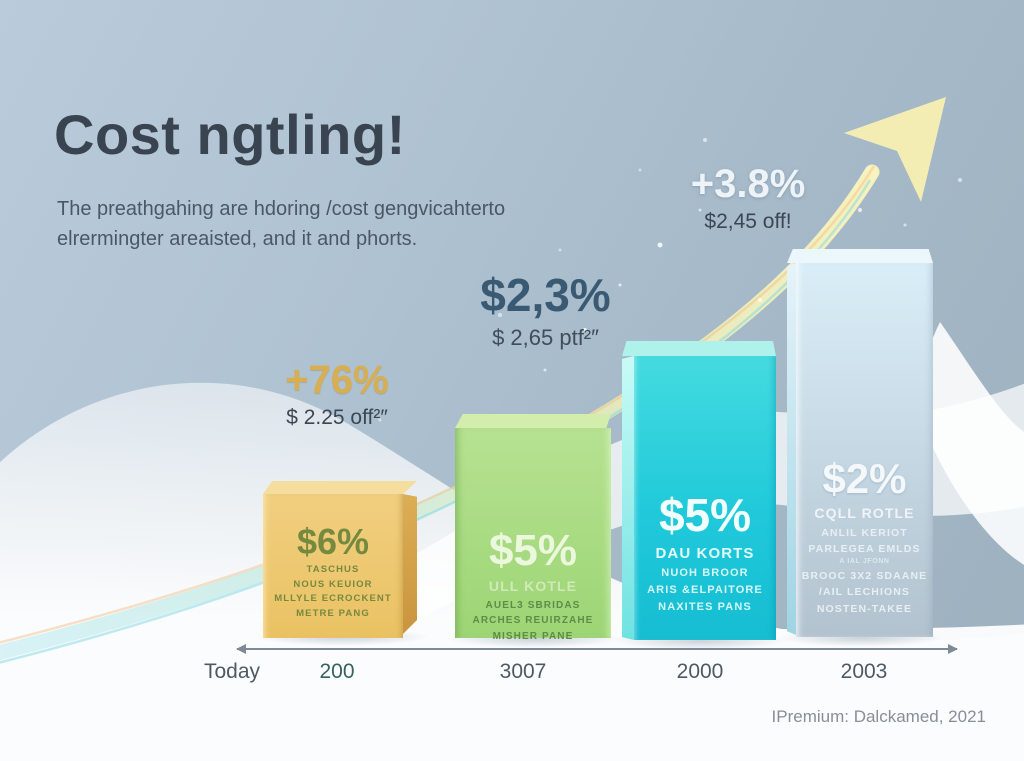 This screenshot has height=761, width=1024. Describe the element at coordinates (864, 532) in the screenshot. I see `box-line: ANLIL KERIOT` at that location.